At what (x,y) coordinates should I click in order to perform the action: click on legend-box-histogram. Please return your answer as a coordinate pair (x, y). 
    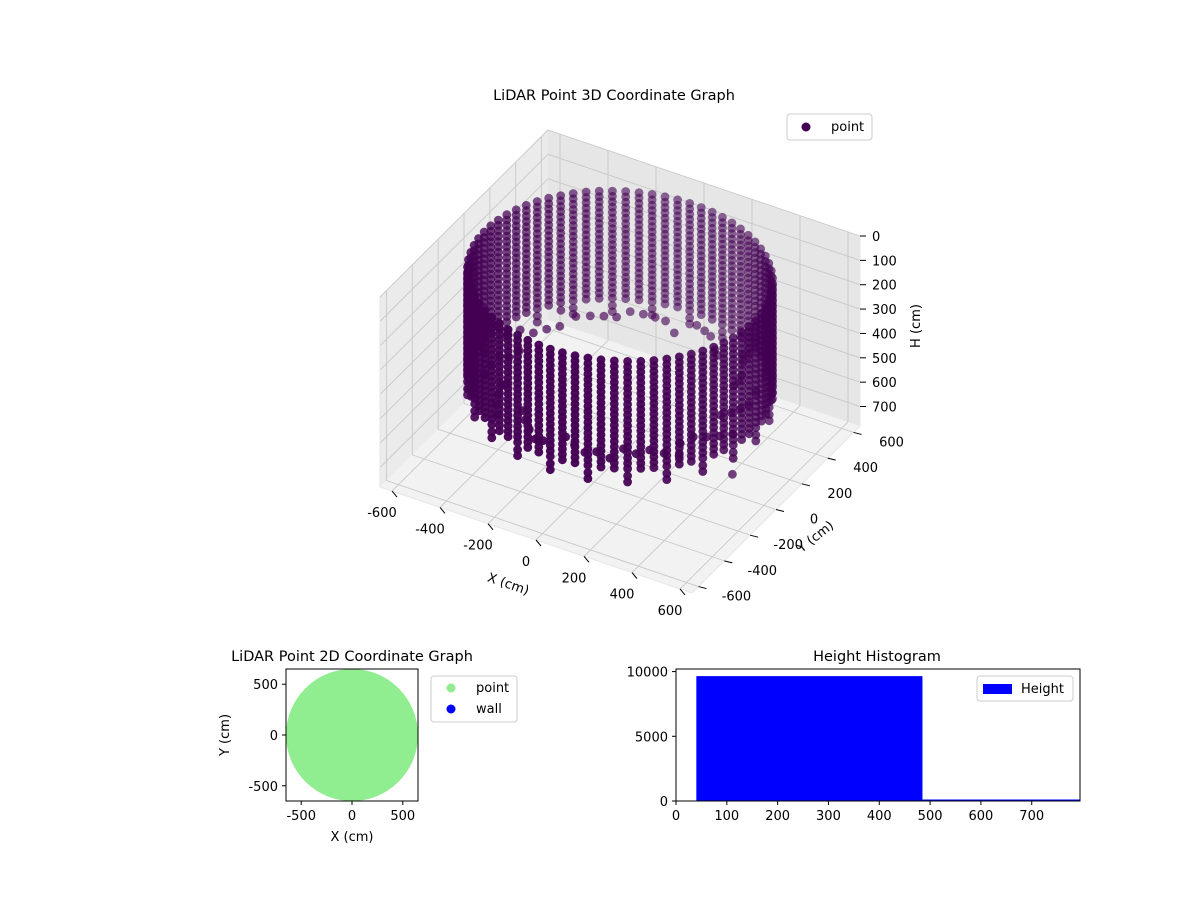
    Looking at the image, I should click on (1025, 688).